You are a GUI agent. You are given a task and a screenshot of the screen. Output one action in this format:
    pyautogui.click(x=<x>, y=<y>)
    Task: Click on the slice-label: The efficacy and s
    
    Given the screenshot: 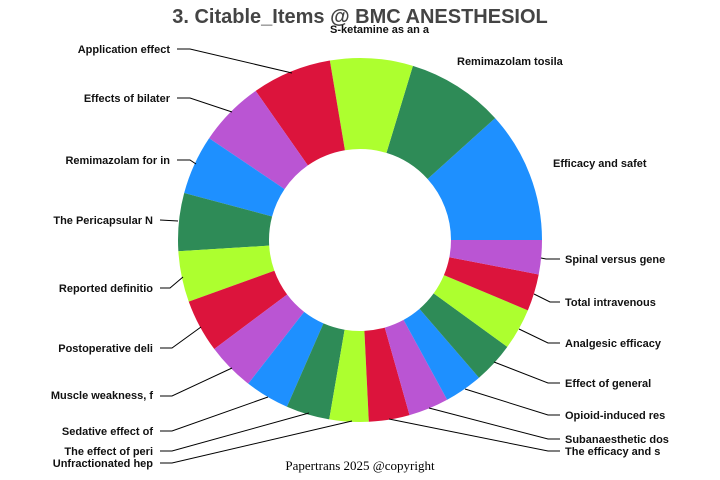 What is the action you would take?
    pyautogui.click(x=612, y=452)
    